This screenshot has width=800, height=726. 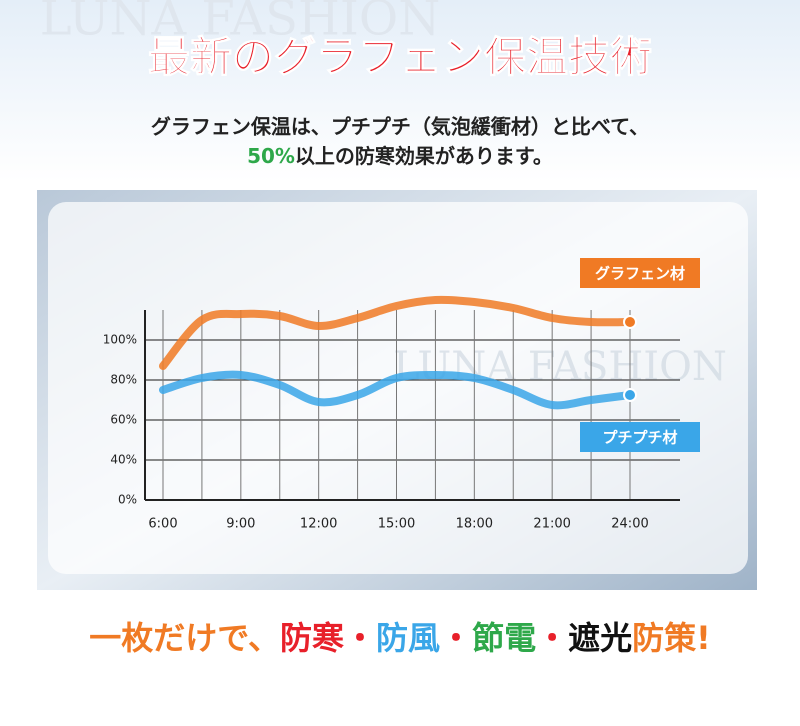 What do you see at coordinates (504, 638) in the screenshot?
I see `tagline-part: 節電` at bounding box center [504, 638].